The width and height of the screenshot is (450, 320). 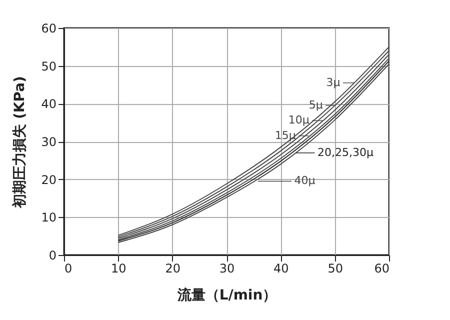 I want to click on legend-label: 10μ, so click(x=299, y=120).